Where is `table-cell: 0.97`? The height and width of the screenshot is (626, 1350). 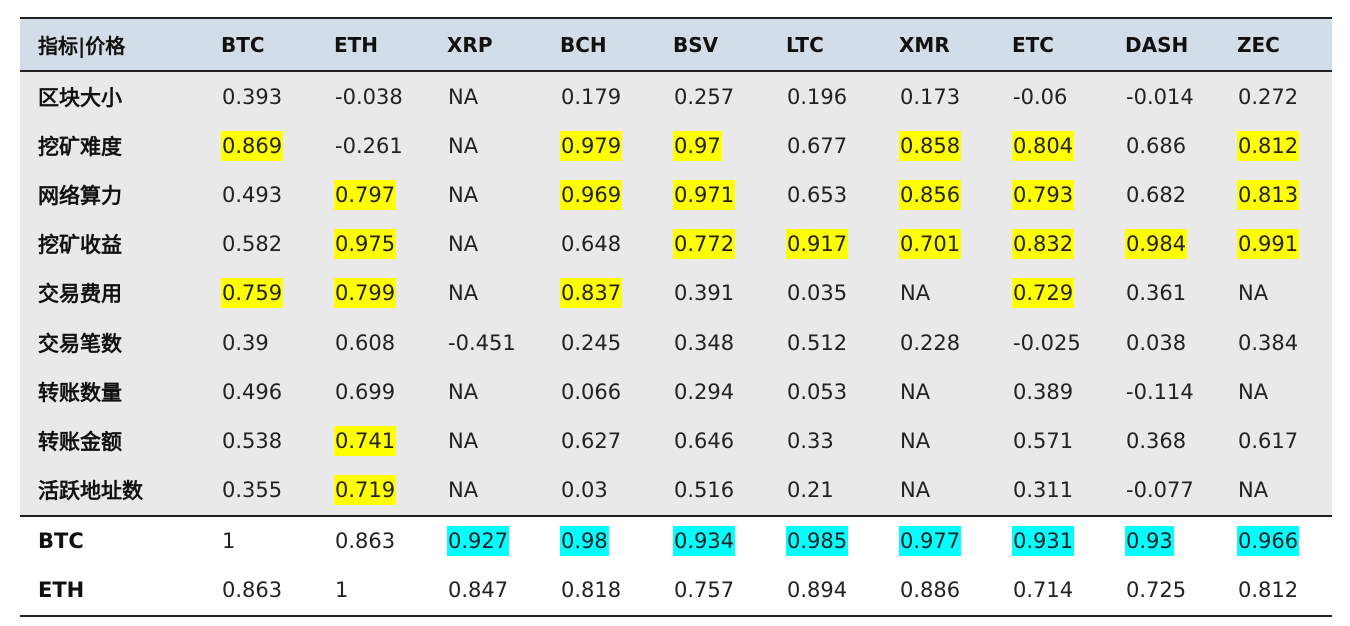 table-cell: 0.97 is located at coordinates (711, 145).